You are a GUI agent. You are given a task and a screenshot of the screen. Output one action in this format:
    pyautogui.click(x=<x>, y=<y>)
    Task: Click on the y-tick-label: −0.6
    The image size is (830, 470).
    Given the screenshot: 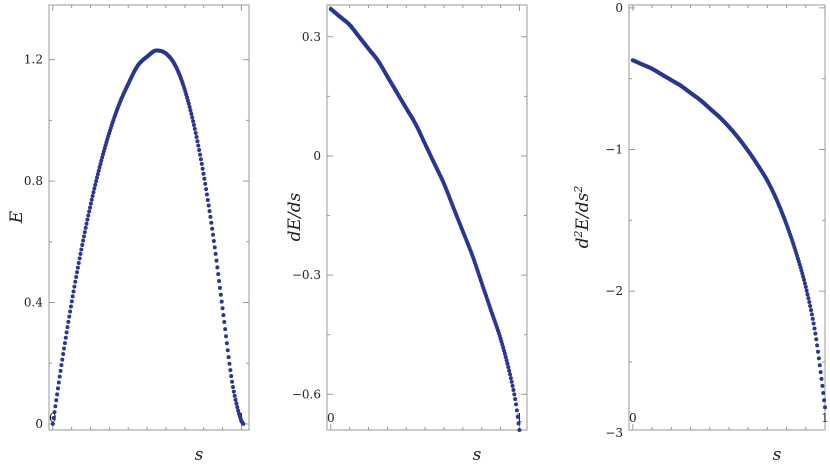 What is the action you would take?
    pyautogui.click(x=306, y=394)
    